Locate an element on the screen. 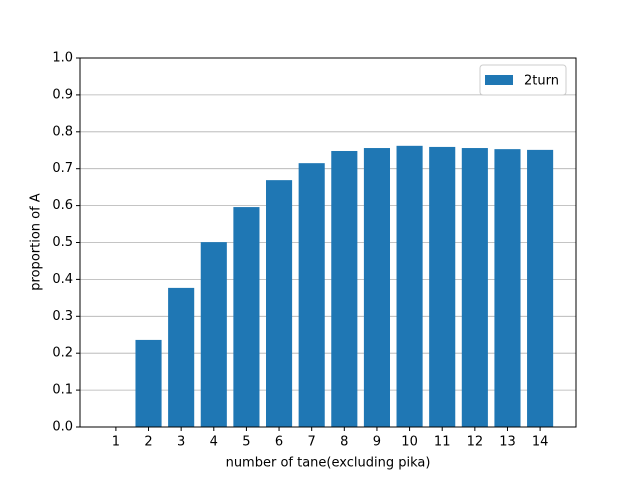 This screenshot has width=640, height=480. x-tick-label: 12 is located at coordinates (475, 442).